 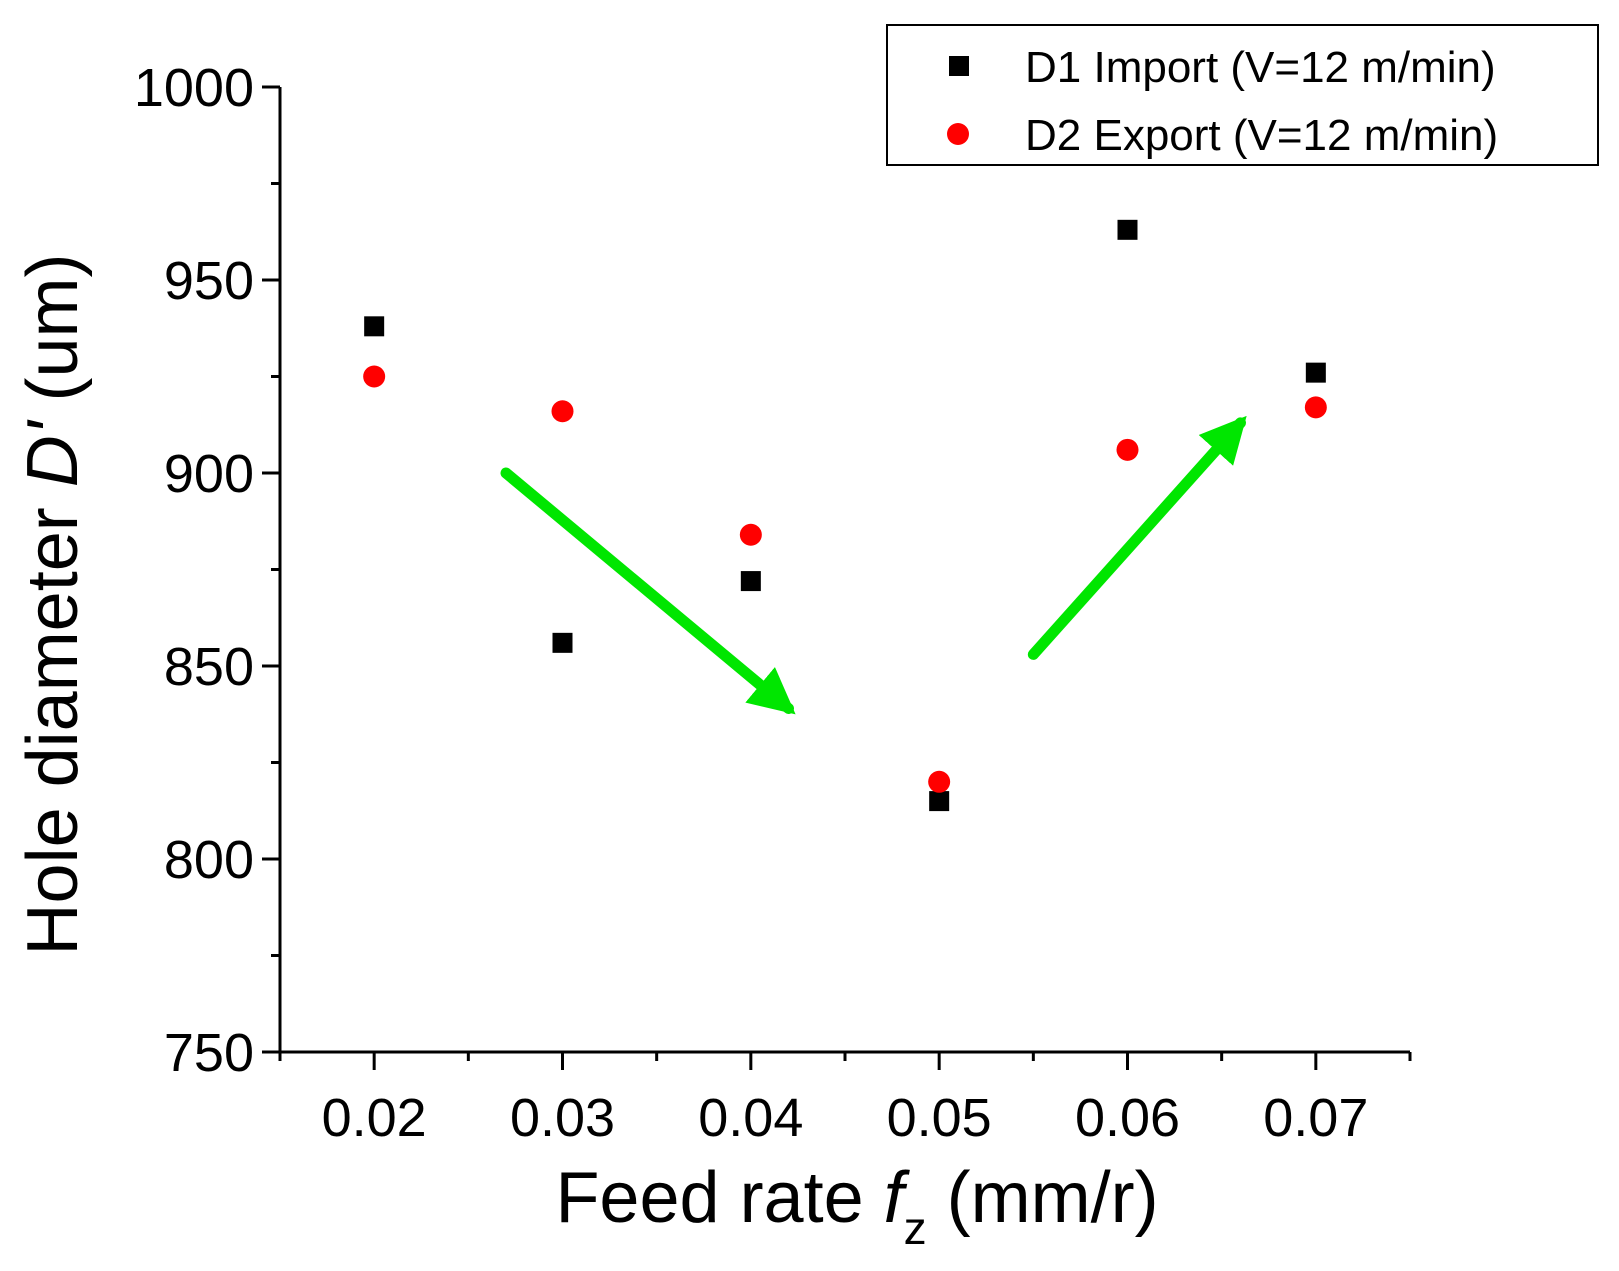 What do you see at coordinates (845, 1100) in the screenshot?
I see `x-ticks: 0.02 0.03 0.04 0.05 0.06 0.07` at bounding box center [845, 1100].